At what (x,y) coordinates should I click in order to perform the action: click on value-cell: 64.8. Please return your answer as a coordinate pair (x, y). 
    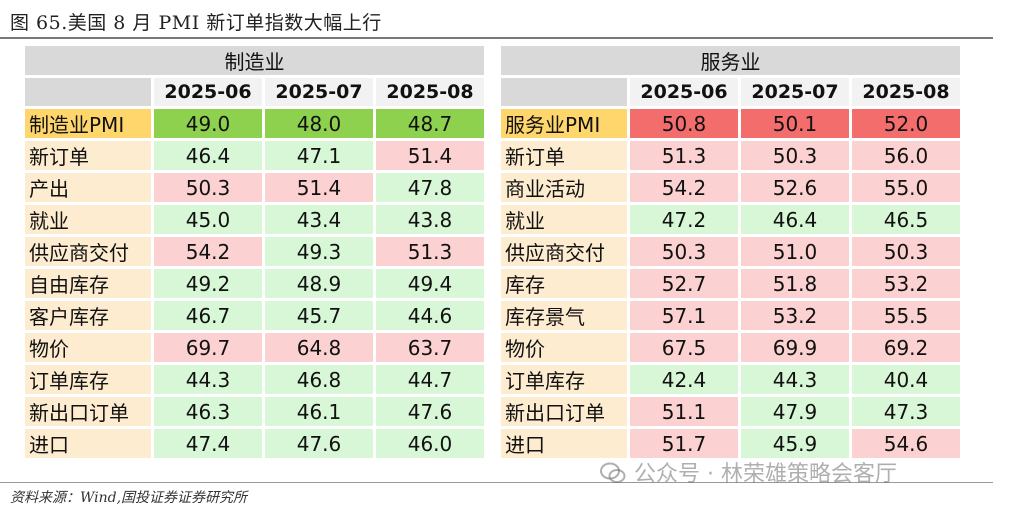
    Looking at the image, I should click on (319, 347).